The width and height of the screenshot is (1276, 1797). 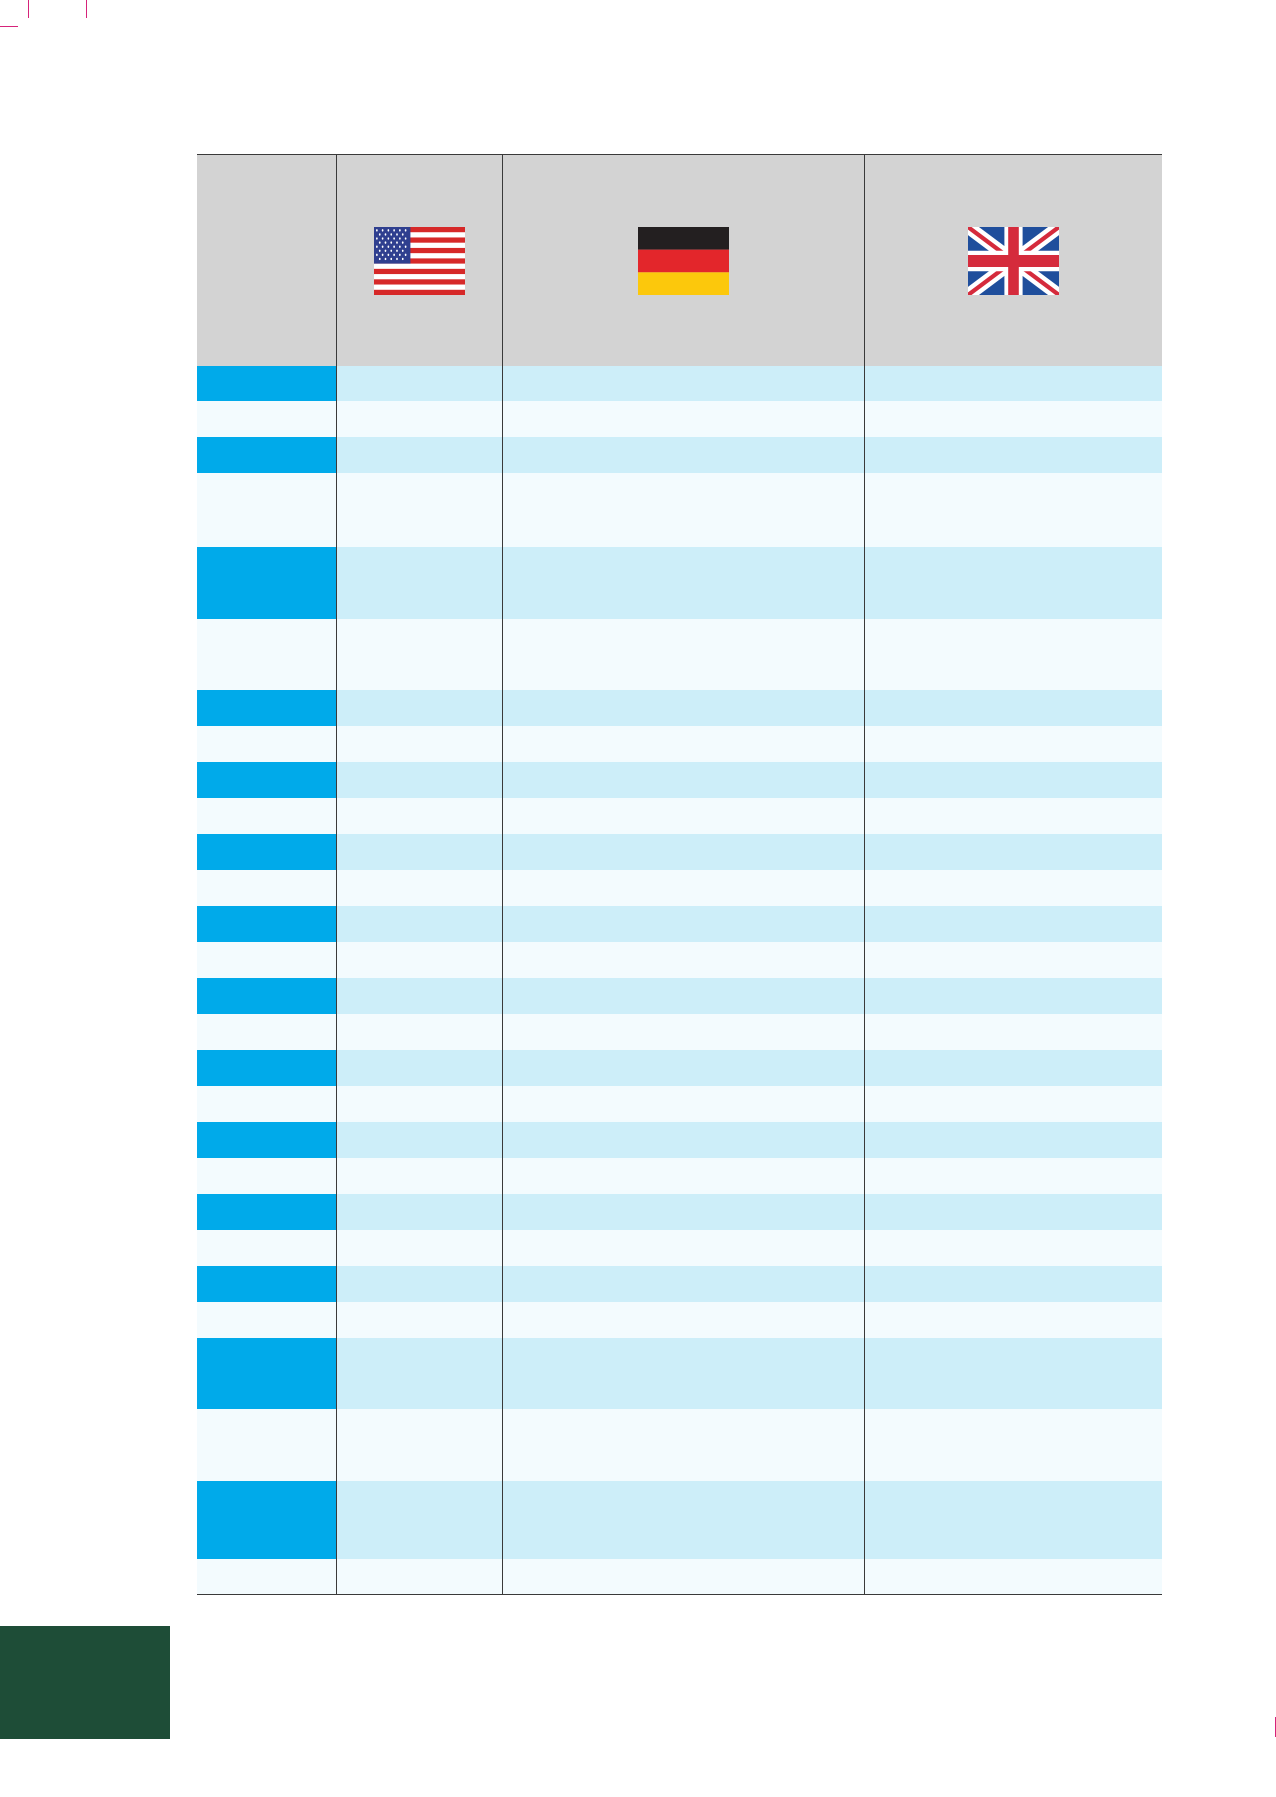 I want to click on header-us-cell, so click(x=418, y=260).